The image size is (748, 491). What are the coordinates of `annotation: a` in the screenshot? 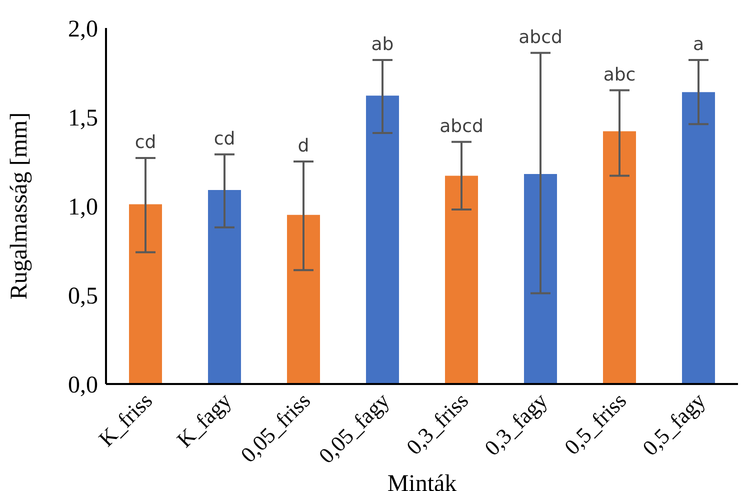 It's located at (698, 45).